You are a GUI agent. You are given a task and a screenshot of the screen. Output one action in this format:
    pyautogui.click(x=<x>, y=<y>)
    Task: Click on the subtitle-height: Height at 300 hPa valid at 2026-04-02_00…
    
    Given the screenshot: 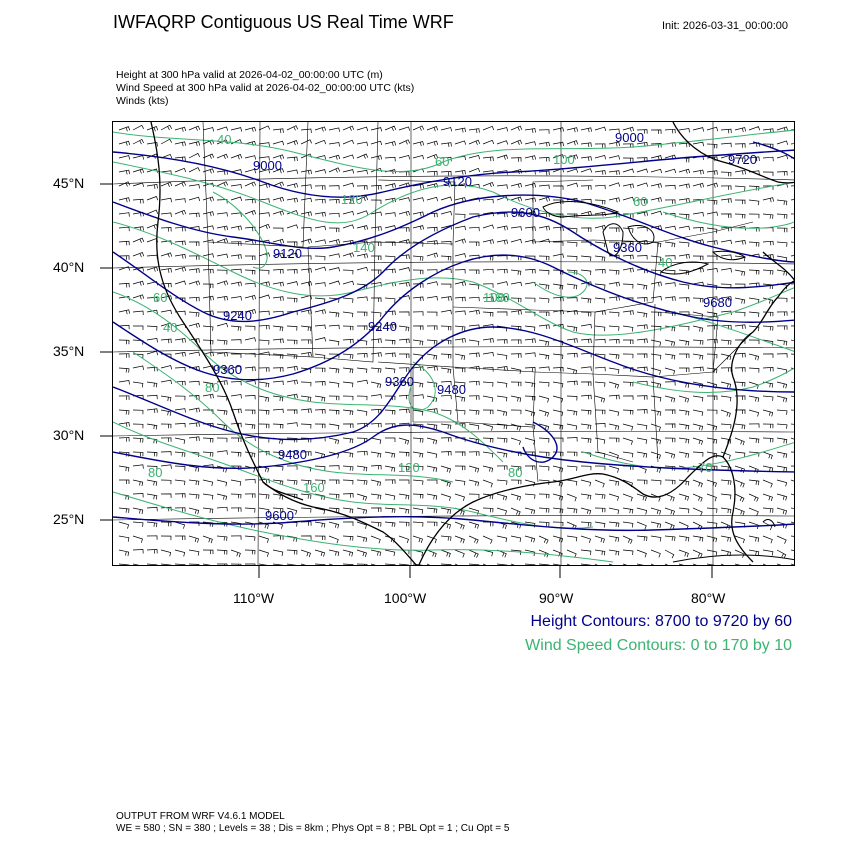 What is the action you would take?
    pyautogui.click(x=249, y=75)
    